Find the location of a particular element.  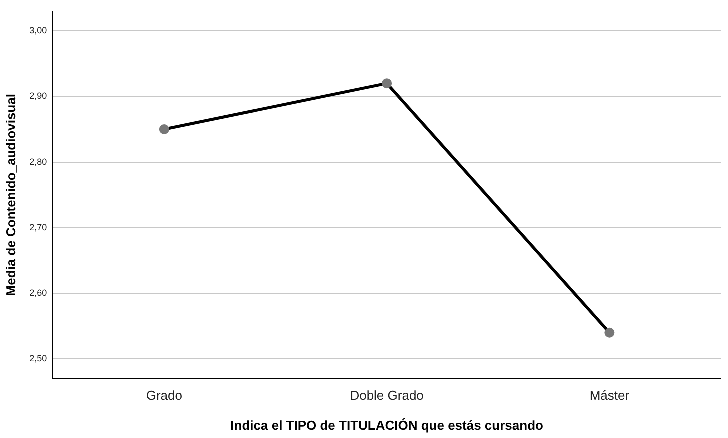

y-tick-label: 2,70 is located at coordinates (39, 227).